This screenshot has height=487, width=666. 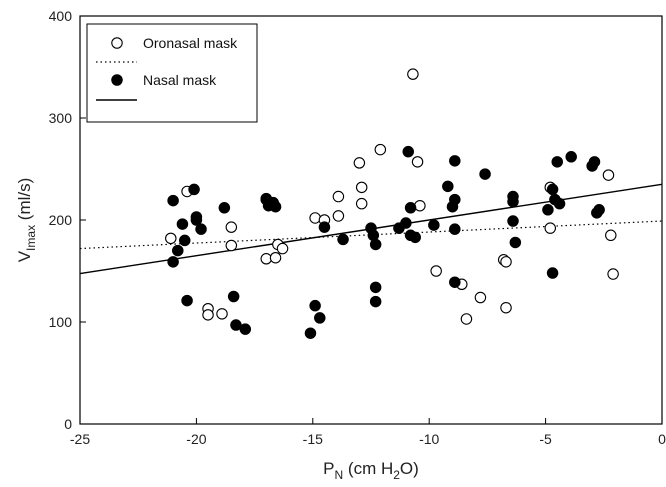 I want to click on x-axis-title: PN (cm H2O), so click(x=371, y=470).